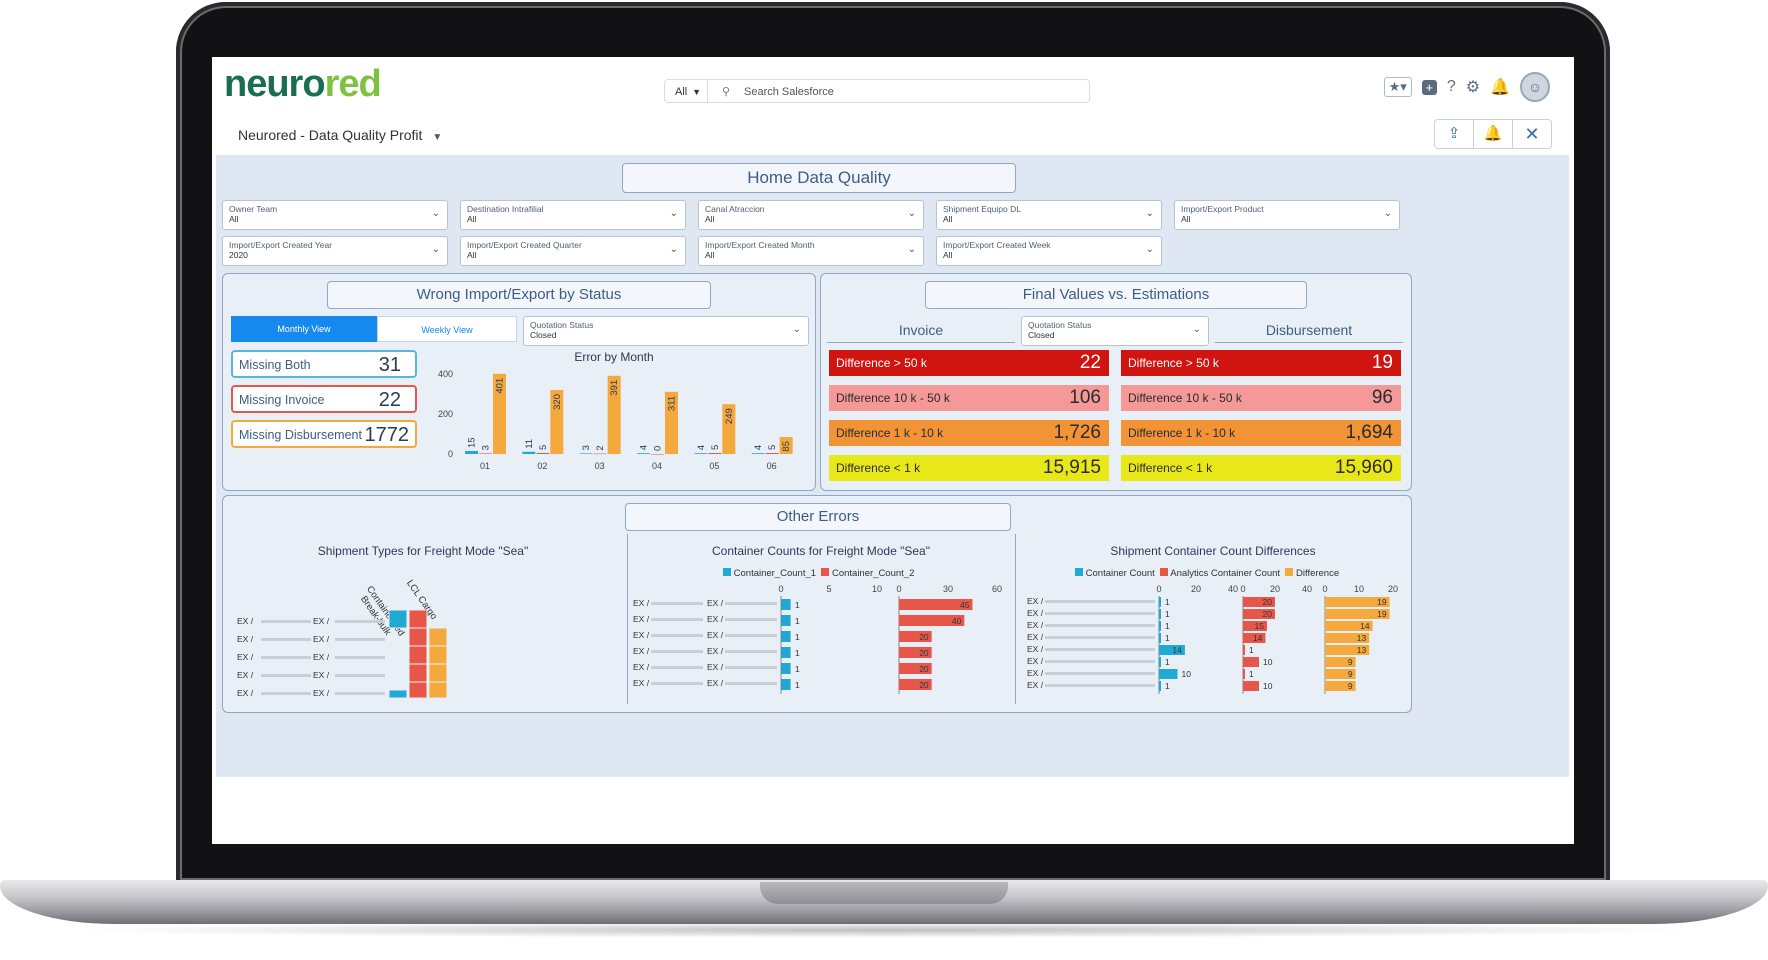 The width and height of the screenshot is (1768, 960). I want to click on difference-row-disbursement: Difference 1 k - 10 k 1,694, so click(1261, 433).